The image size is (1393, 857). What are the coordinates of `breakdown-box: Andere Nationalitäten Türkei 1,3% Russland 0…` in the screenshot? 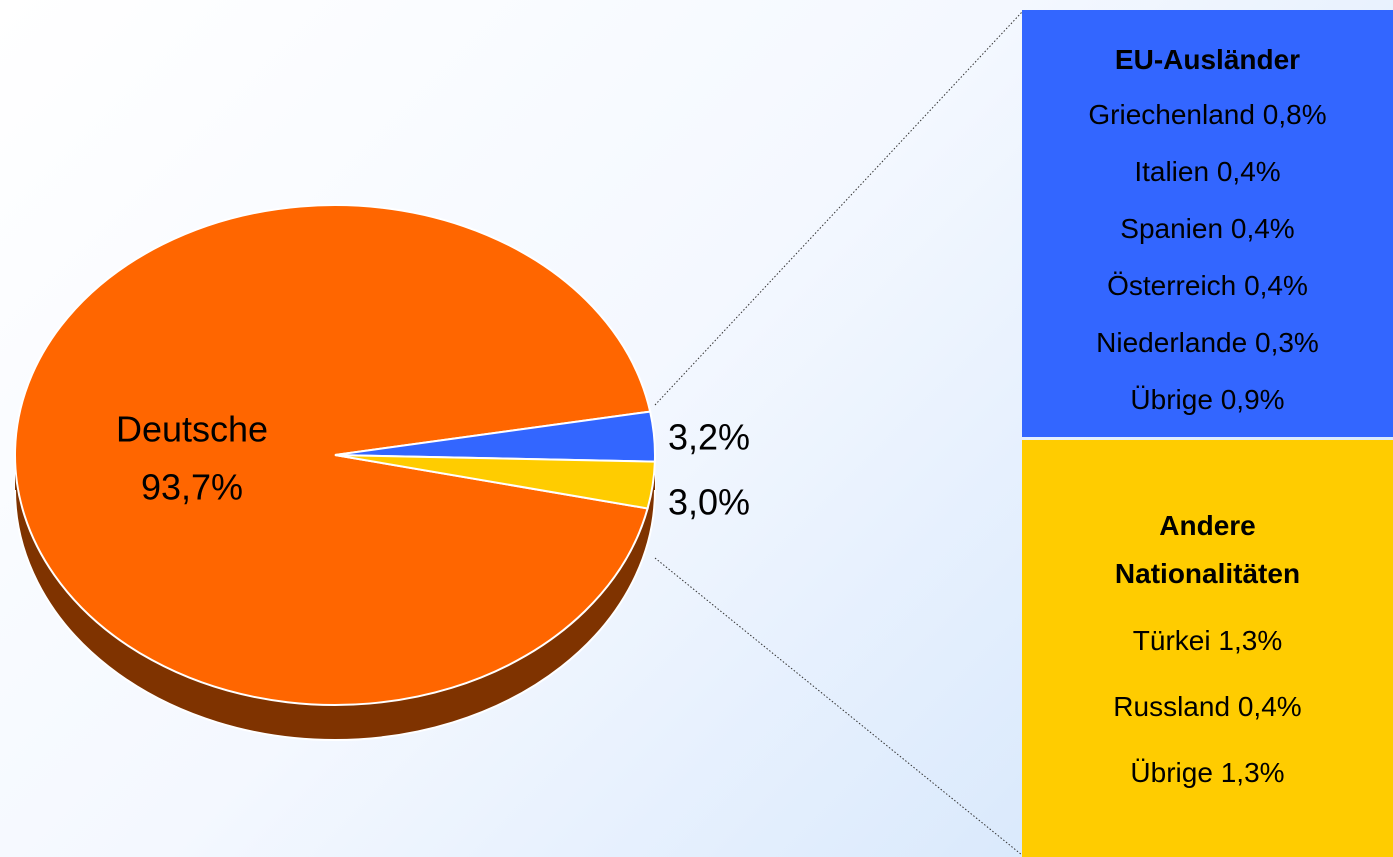 It's located at (1207, 648).